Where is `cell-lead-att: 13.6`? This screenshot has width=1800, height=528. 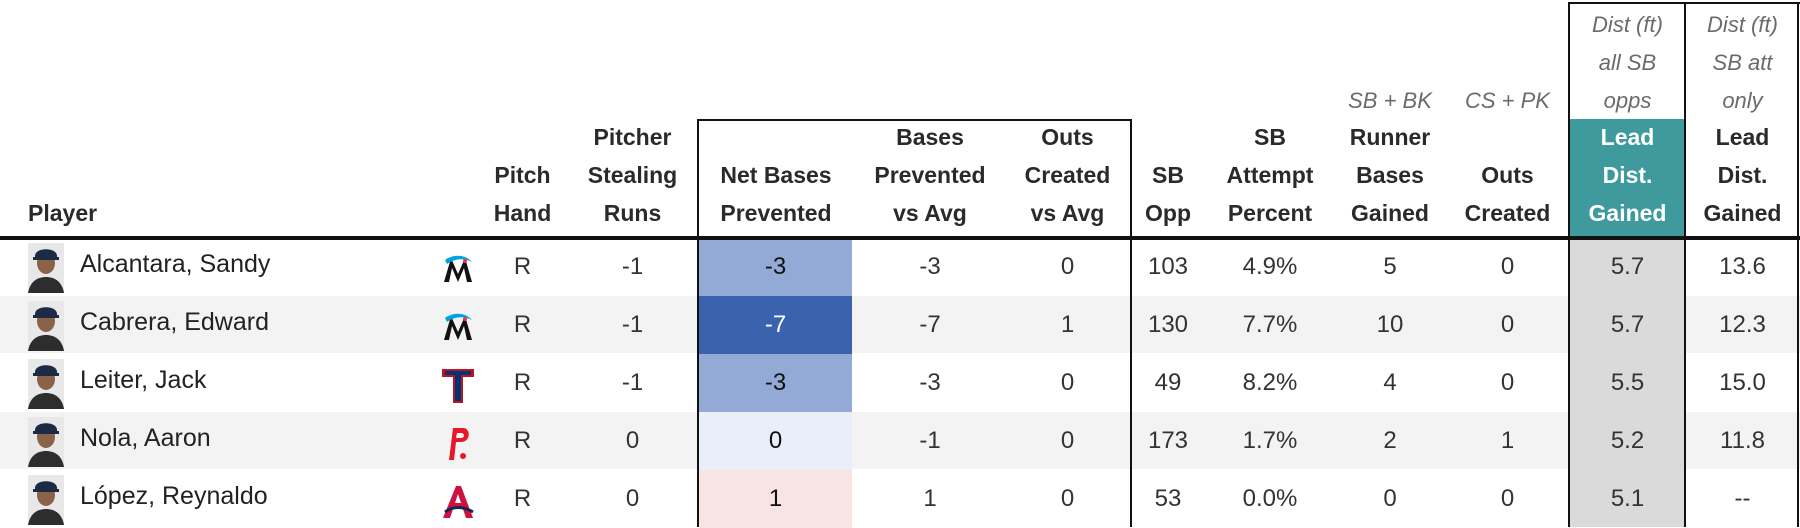 cell-lead-att: 13.6 is located at coordinates (1742, 266).